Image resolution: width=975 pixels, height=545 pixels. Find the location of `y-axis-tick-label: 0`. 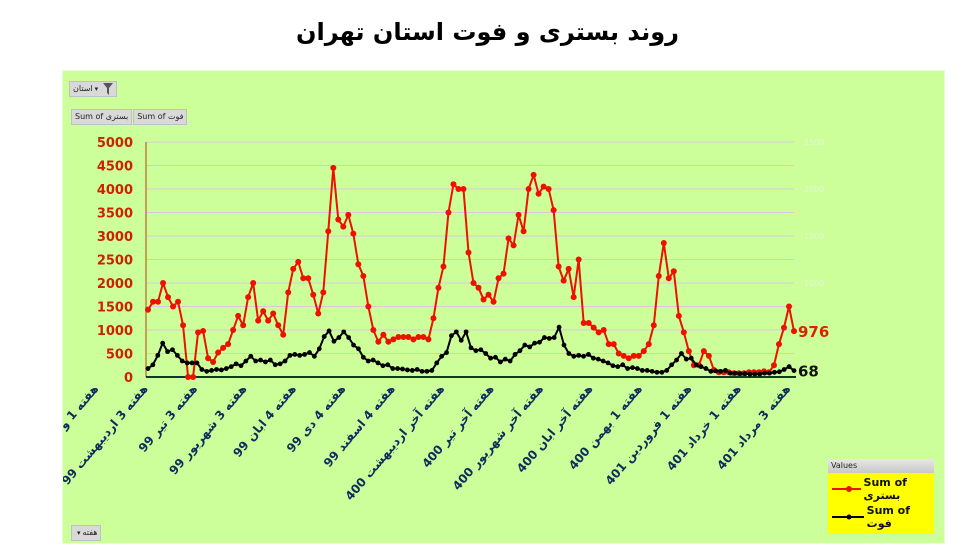

y-axis-tick-label: 0 is located at coordinates (128, 378).